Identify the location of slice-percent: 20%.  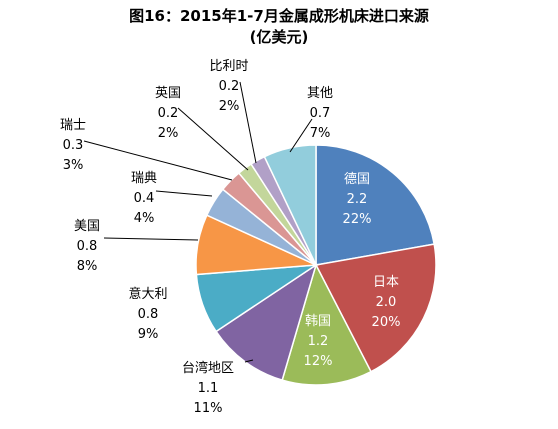
(386, 322).